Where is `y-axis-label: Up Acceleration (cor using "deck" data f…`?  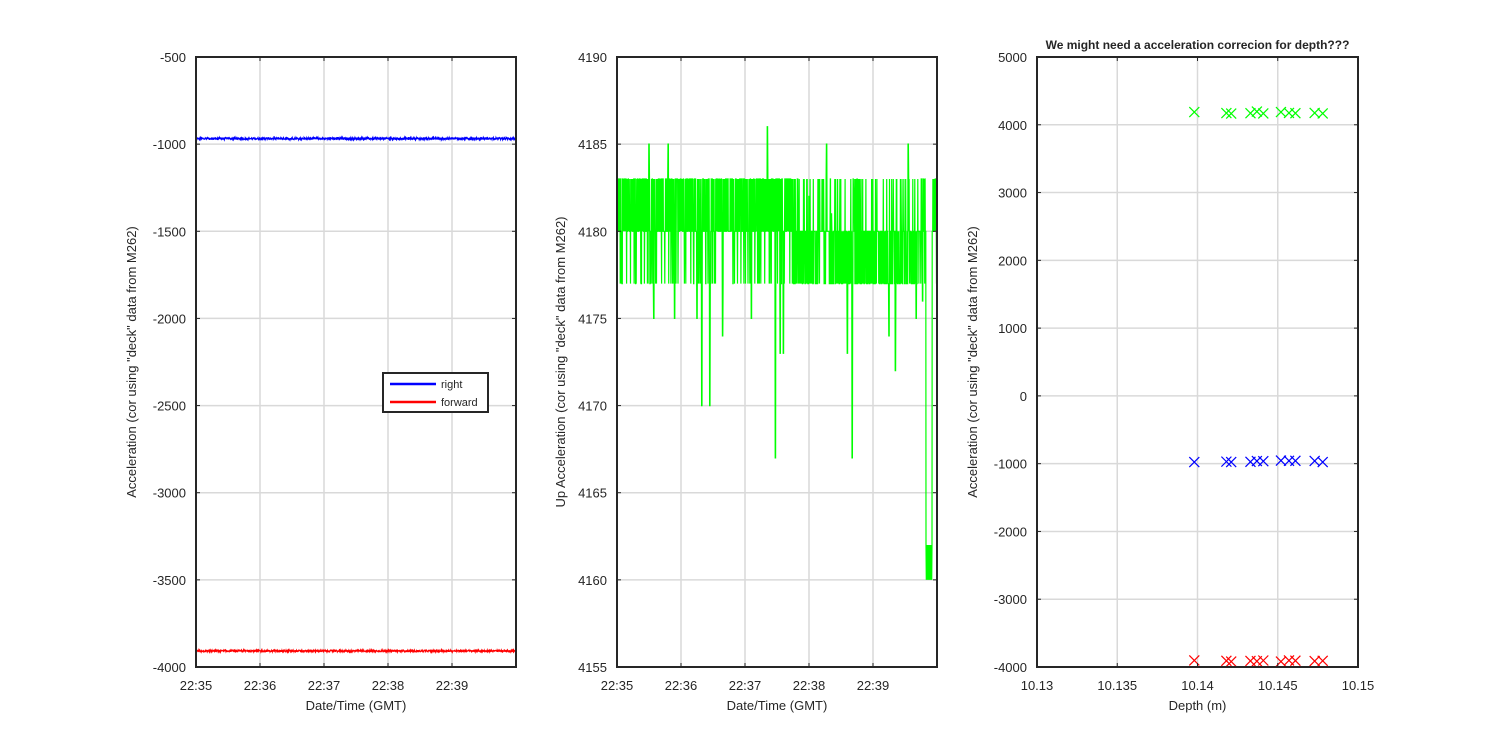 y-axis-label: Up Acceleration (cor using "deck" data f… is located at coordinates (560, 361).